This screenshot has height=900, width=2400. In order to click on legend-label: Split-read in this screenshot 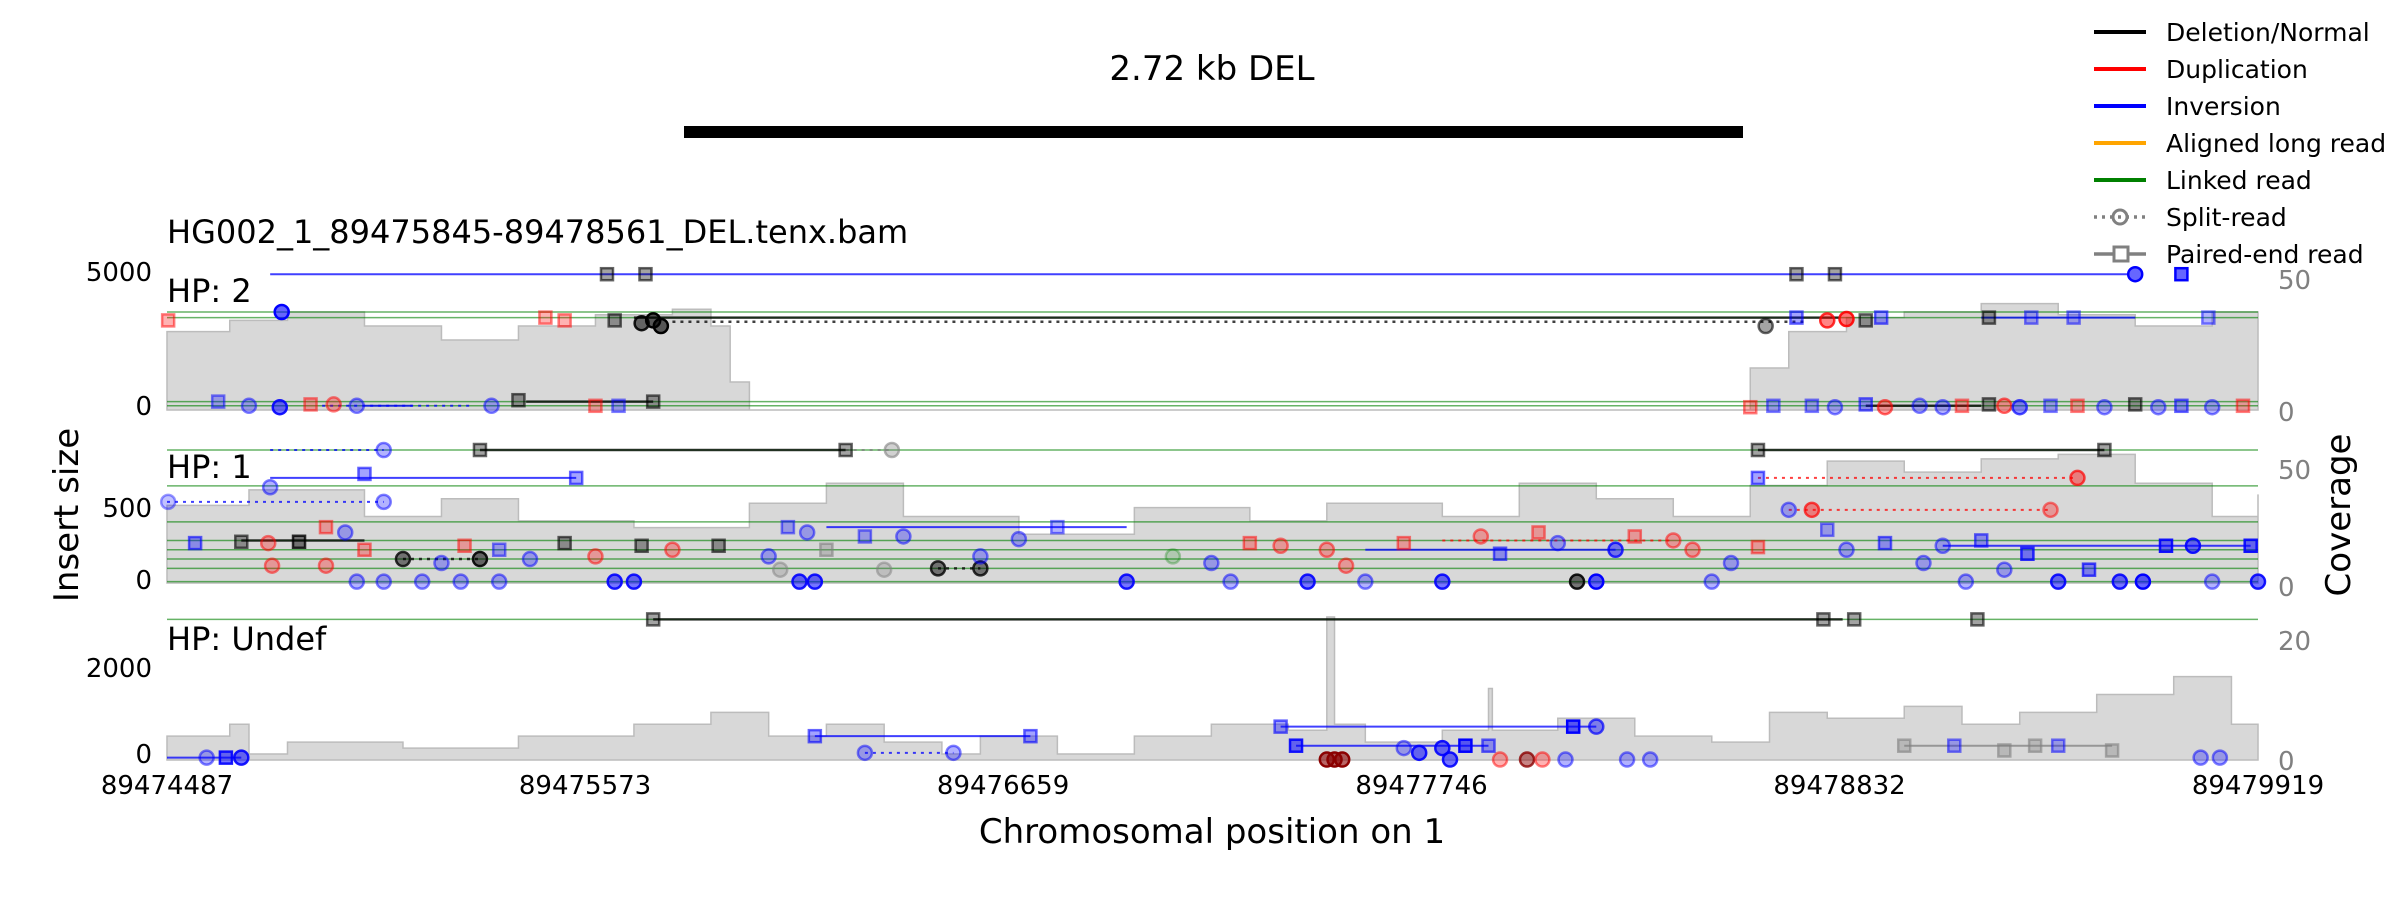, I will do `click(2226, 217)`.